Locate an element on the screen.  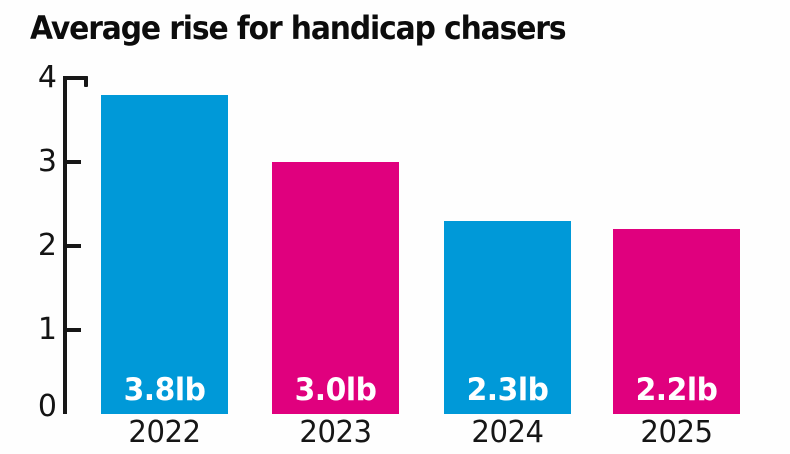
x-axis-label: 2024 is located at coordinates (507, 432).